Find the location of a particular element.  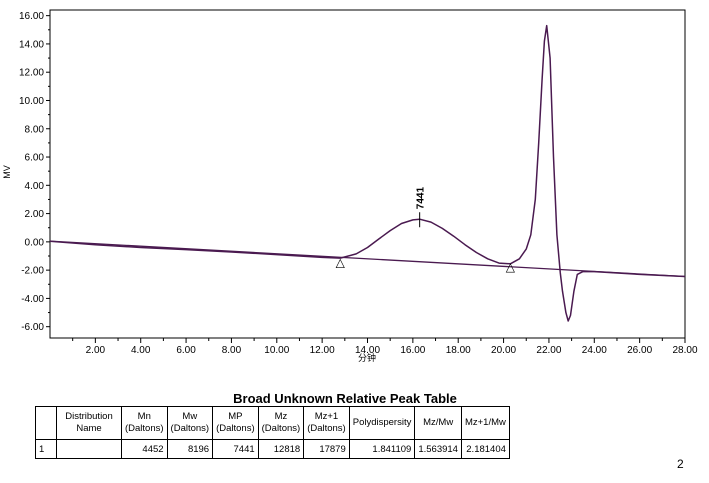

header-line: Mz is located at coordinates (281, 416).